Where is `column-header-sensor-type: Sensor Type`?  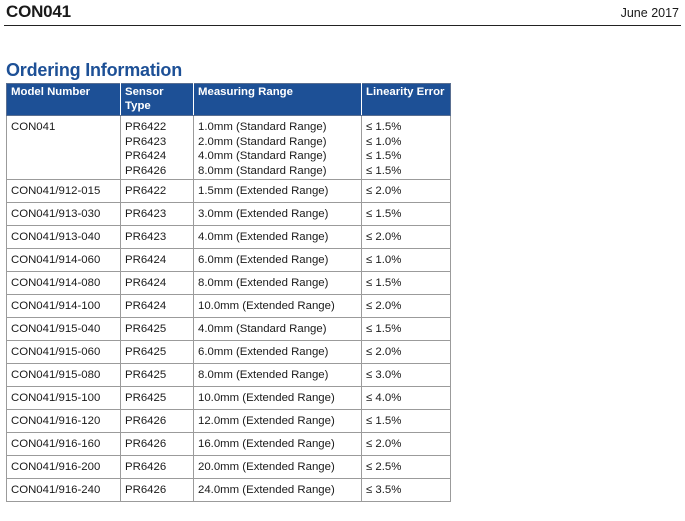
column-header-sensor-type: Sensor Type is located at coordinates (157, 99).